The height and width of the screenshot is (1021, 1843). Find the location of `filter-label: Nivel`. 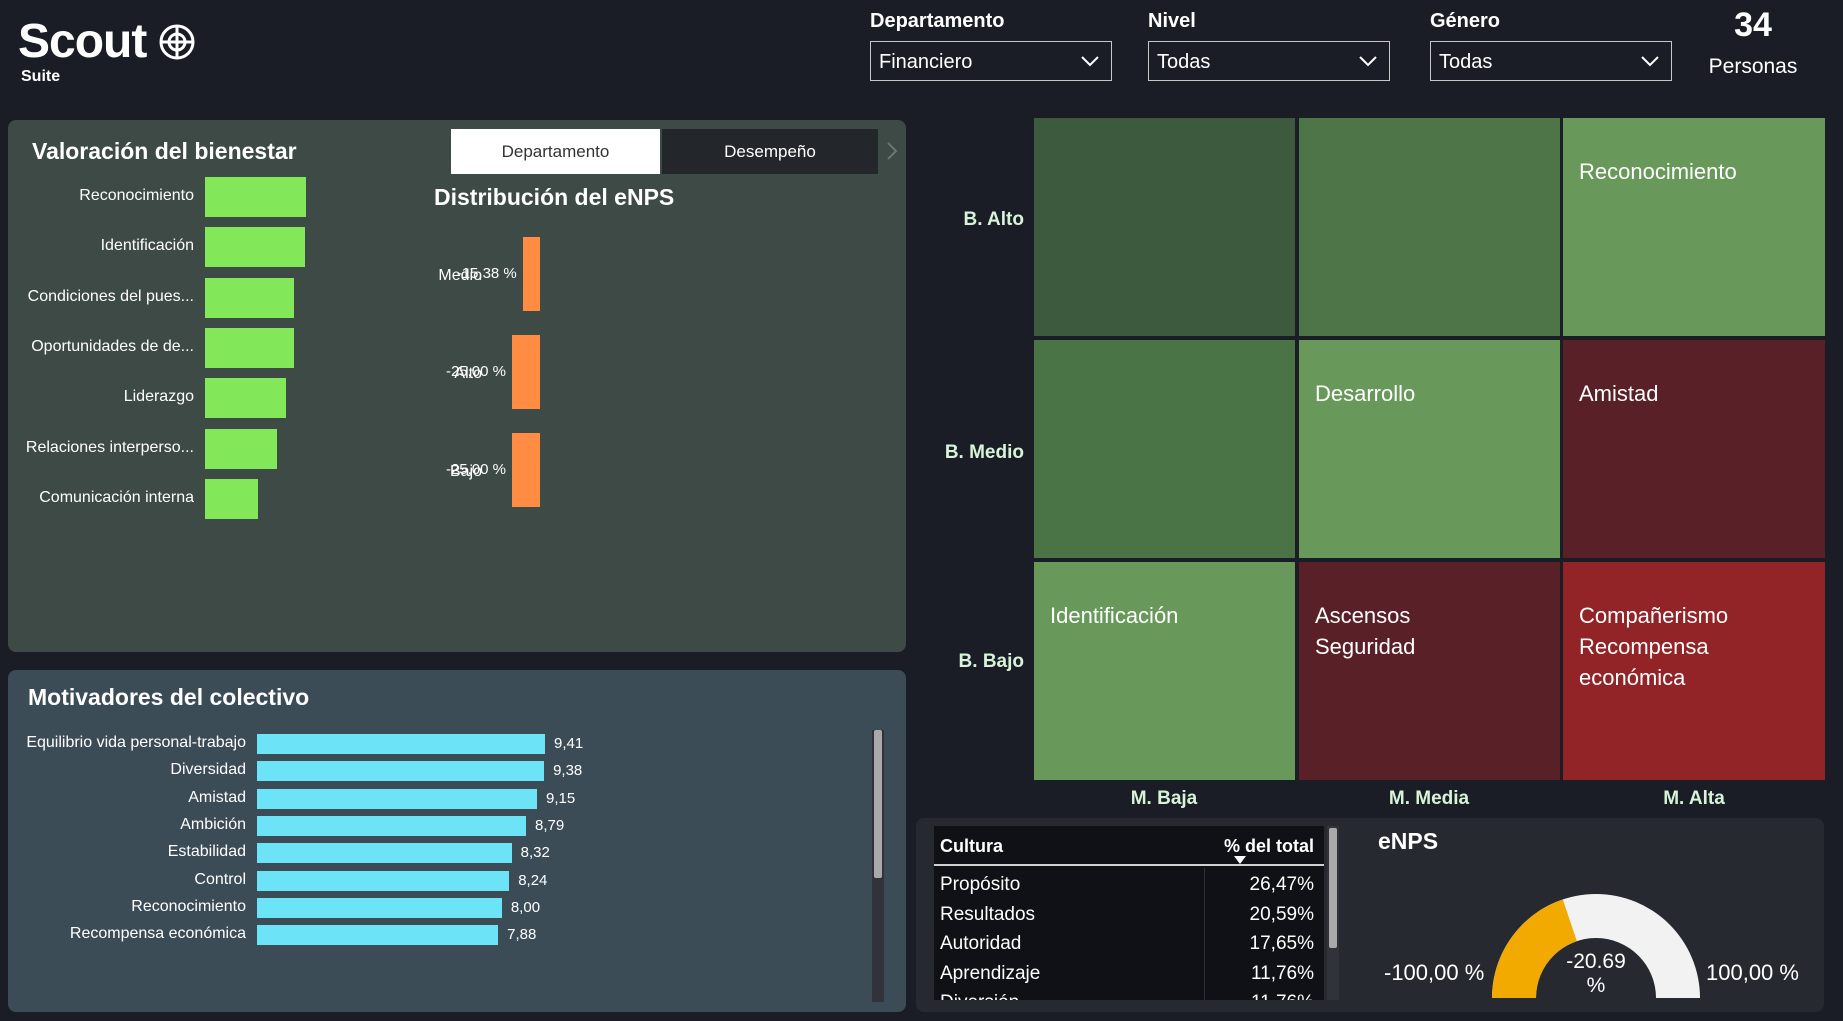

filter-label: Nivel is located at coordinates (1172, 21).